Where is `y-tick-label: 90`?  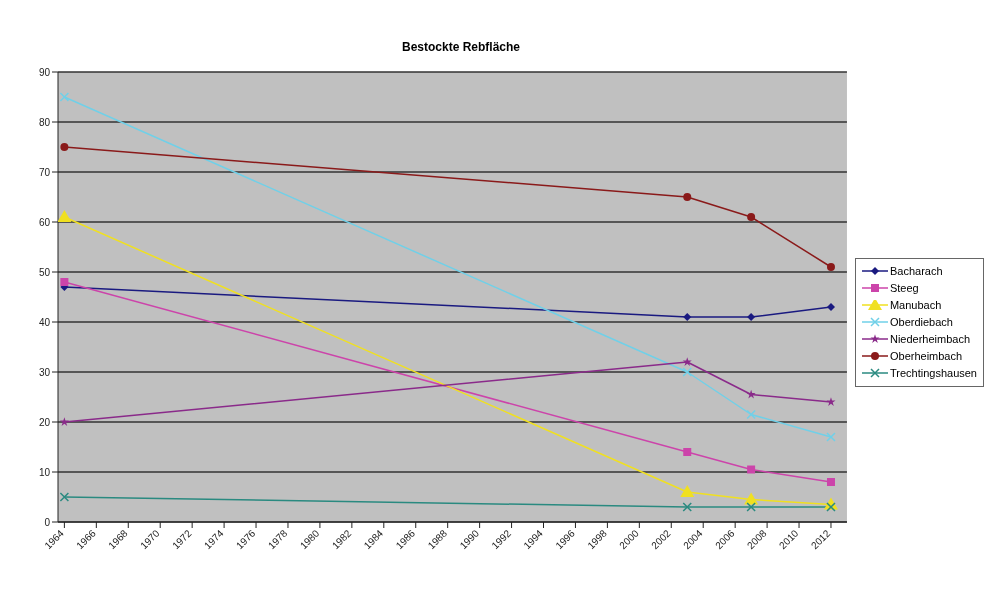
y-tick-label: 90 is located at coordinates (44, 72).